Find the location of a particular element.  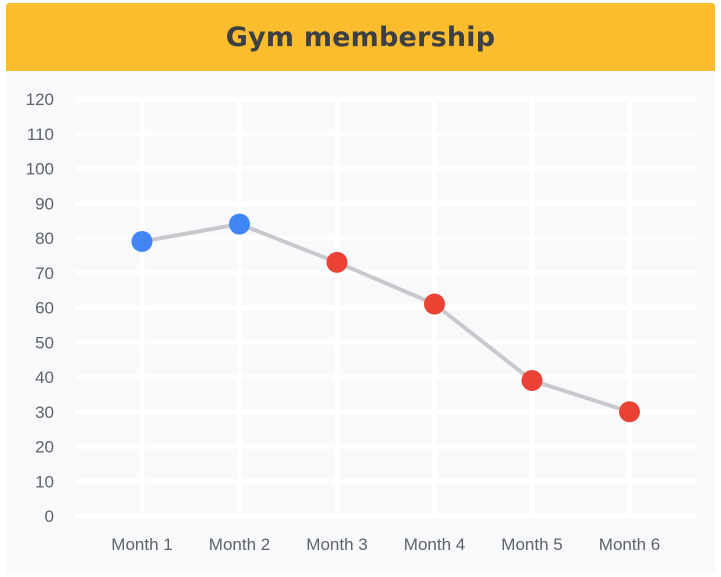

y-axis-ticks: 0 10 20 30 40 50 60 70 80 90 100 110 120 is located at coordinates (40, 308).